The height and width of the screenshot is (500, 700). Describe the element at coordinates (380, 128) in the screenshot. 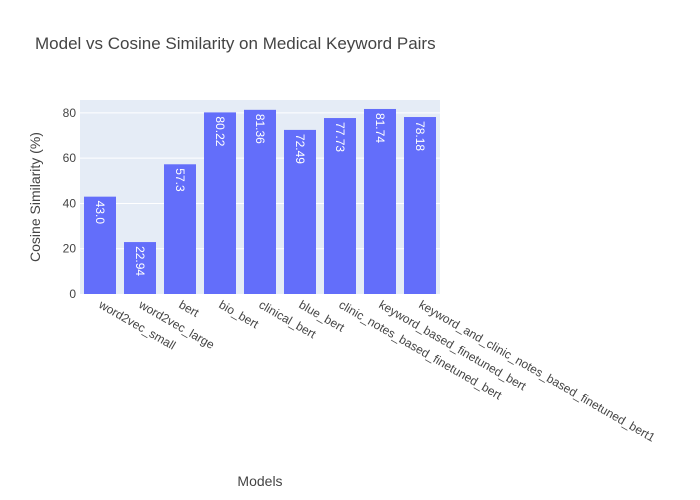

I see `data-label: 81.74` at that location.